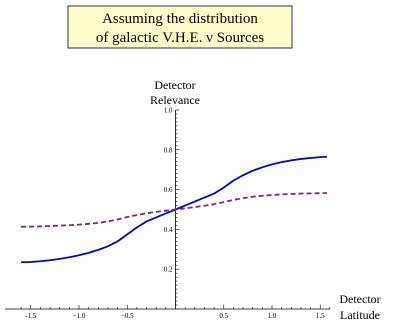  I want to click on y-tick-label: 0.2, so click(168, 270).